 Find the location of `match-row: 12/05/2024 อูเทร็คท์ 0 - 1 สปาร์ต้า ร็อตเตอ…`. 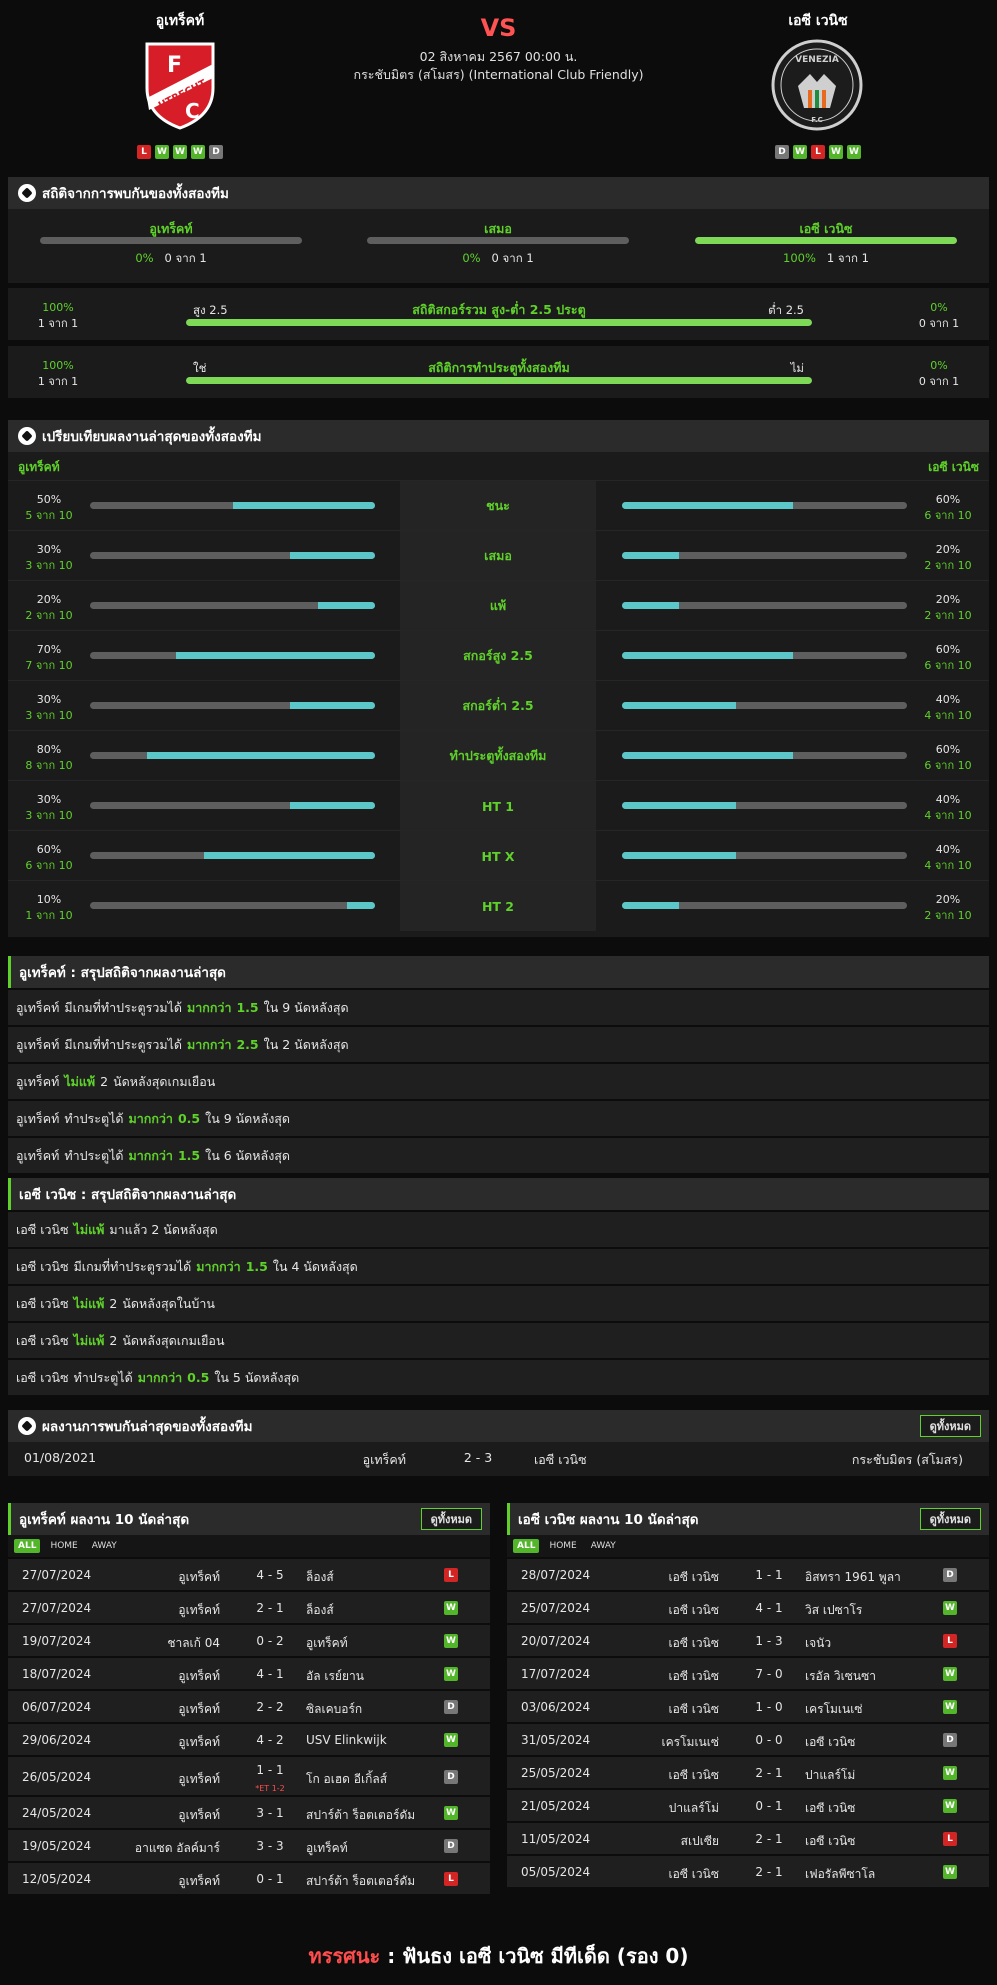

match-row: 12/05/2024 อูเทร็คท์ 0 - 1 สปาร์ต้า ร็อตเตอ… is located at coordinates (249, 1878).